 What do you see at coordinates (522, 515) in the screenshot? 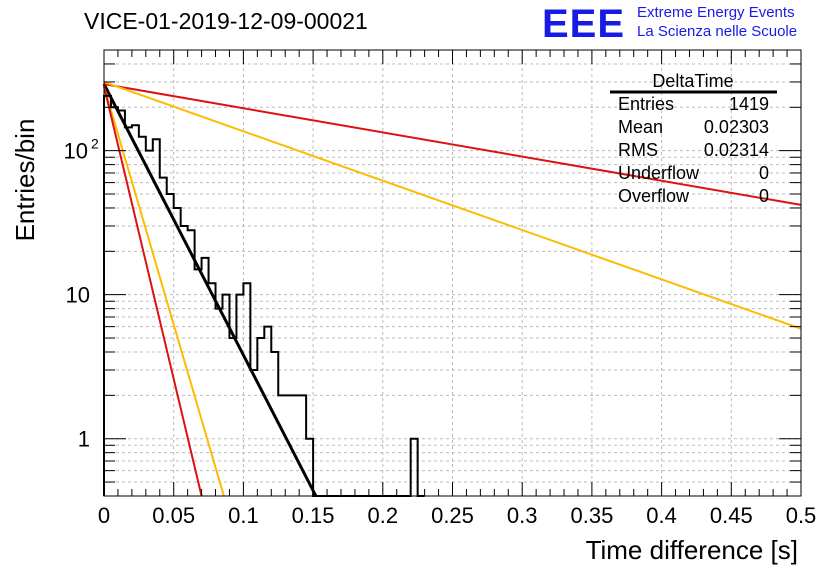
I see `x-tick-label: 0.3` at bounding box center [522, 515].